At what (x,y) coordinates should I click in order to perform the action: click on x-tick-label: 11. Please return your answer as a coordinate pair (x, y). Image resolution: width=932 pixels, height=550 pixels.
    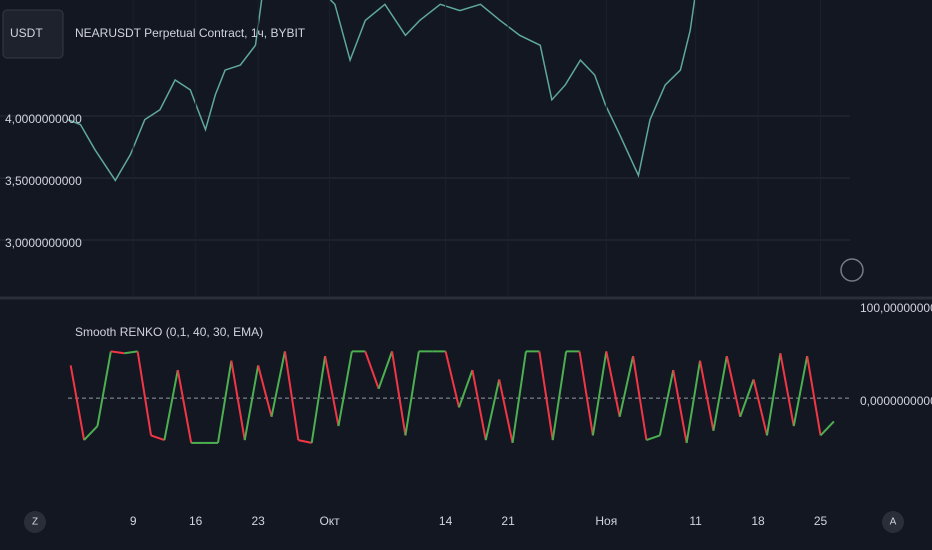
    Looking at the image, I should click on (695, 521).